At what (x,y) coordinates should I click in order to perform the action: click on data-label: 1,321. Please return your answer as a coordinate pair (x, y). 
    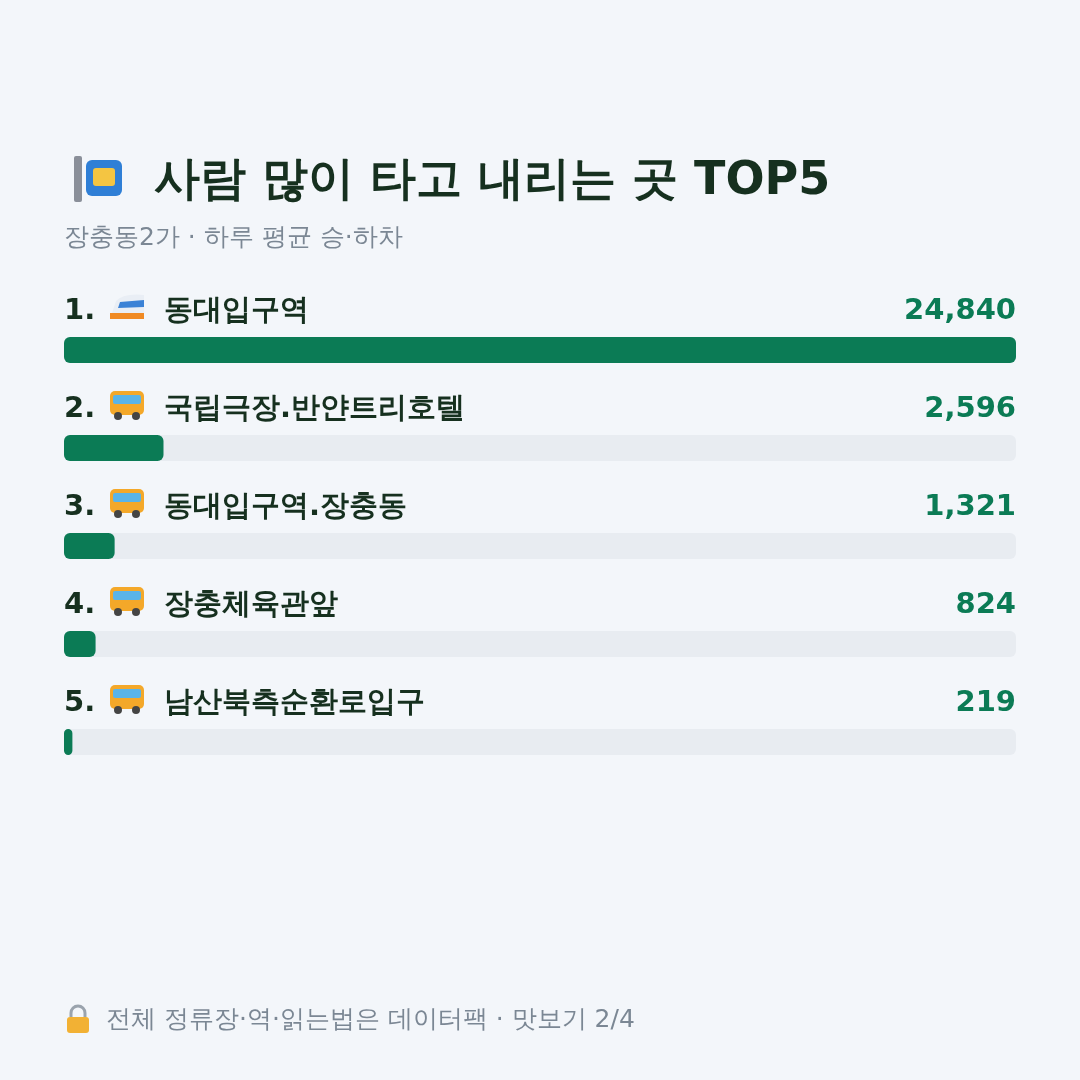
    Looking at the image, I should click on (970, 505).